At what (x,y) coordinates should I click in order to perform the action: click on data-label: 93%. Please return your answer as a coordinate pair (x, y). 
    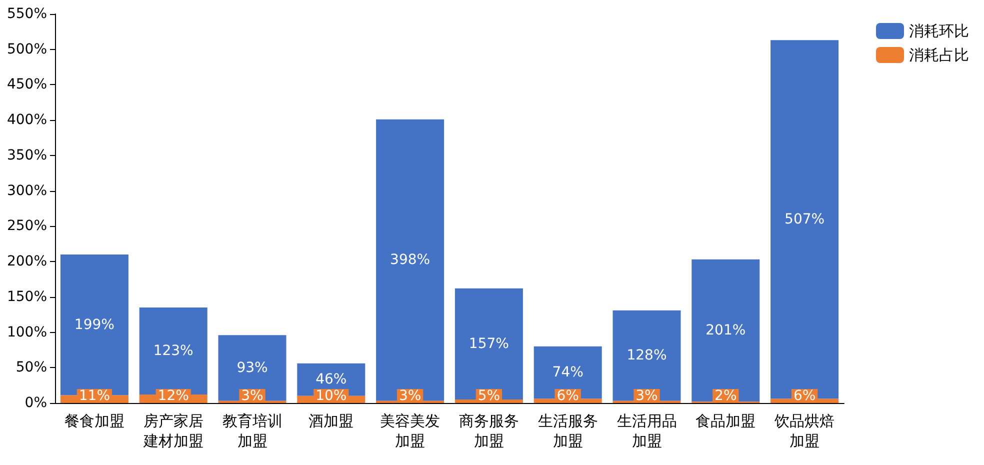
    Looking at the image, I should click on (252, 368).